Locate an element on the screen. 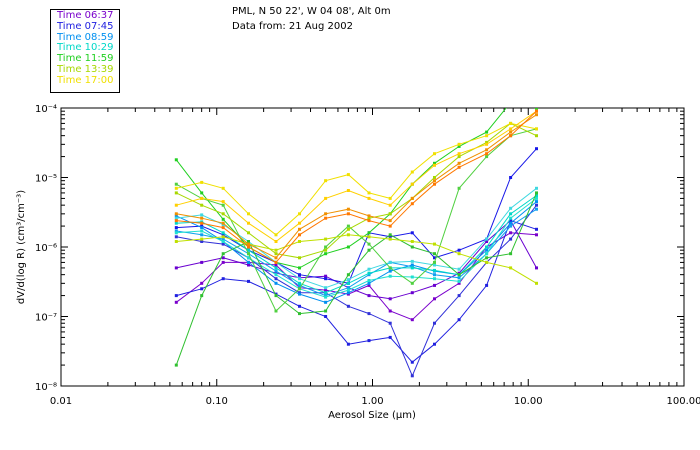  legend-entry: Time 07:45 is located at coordinates (85, 26).